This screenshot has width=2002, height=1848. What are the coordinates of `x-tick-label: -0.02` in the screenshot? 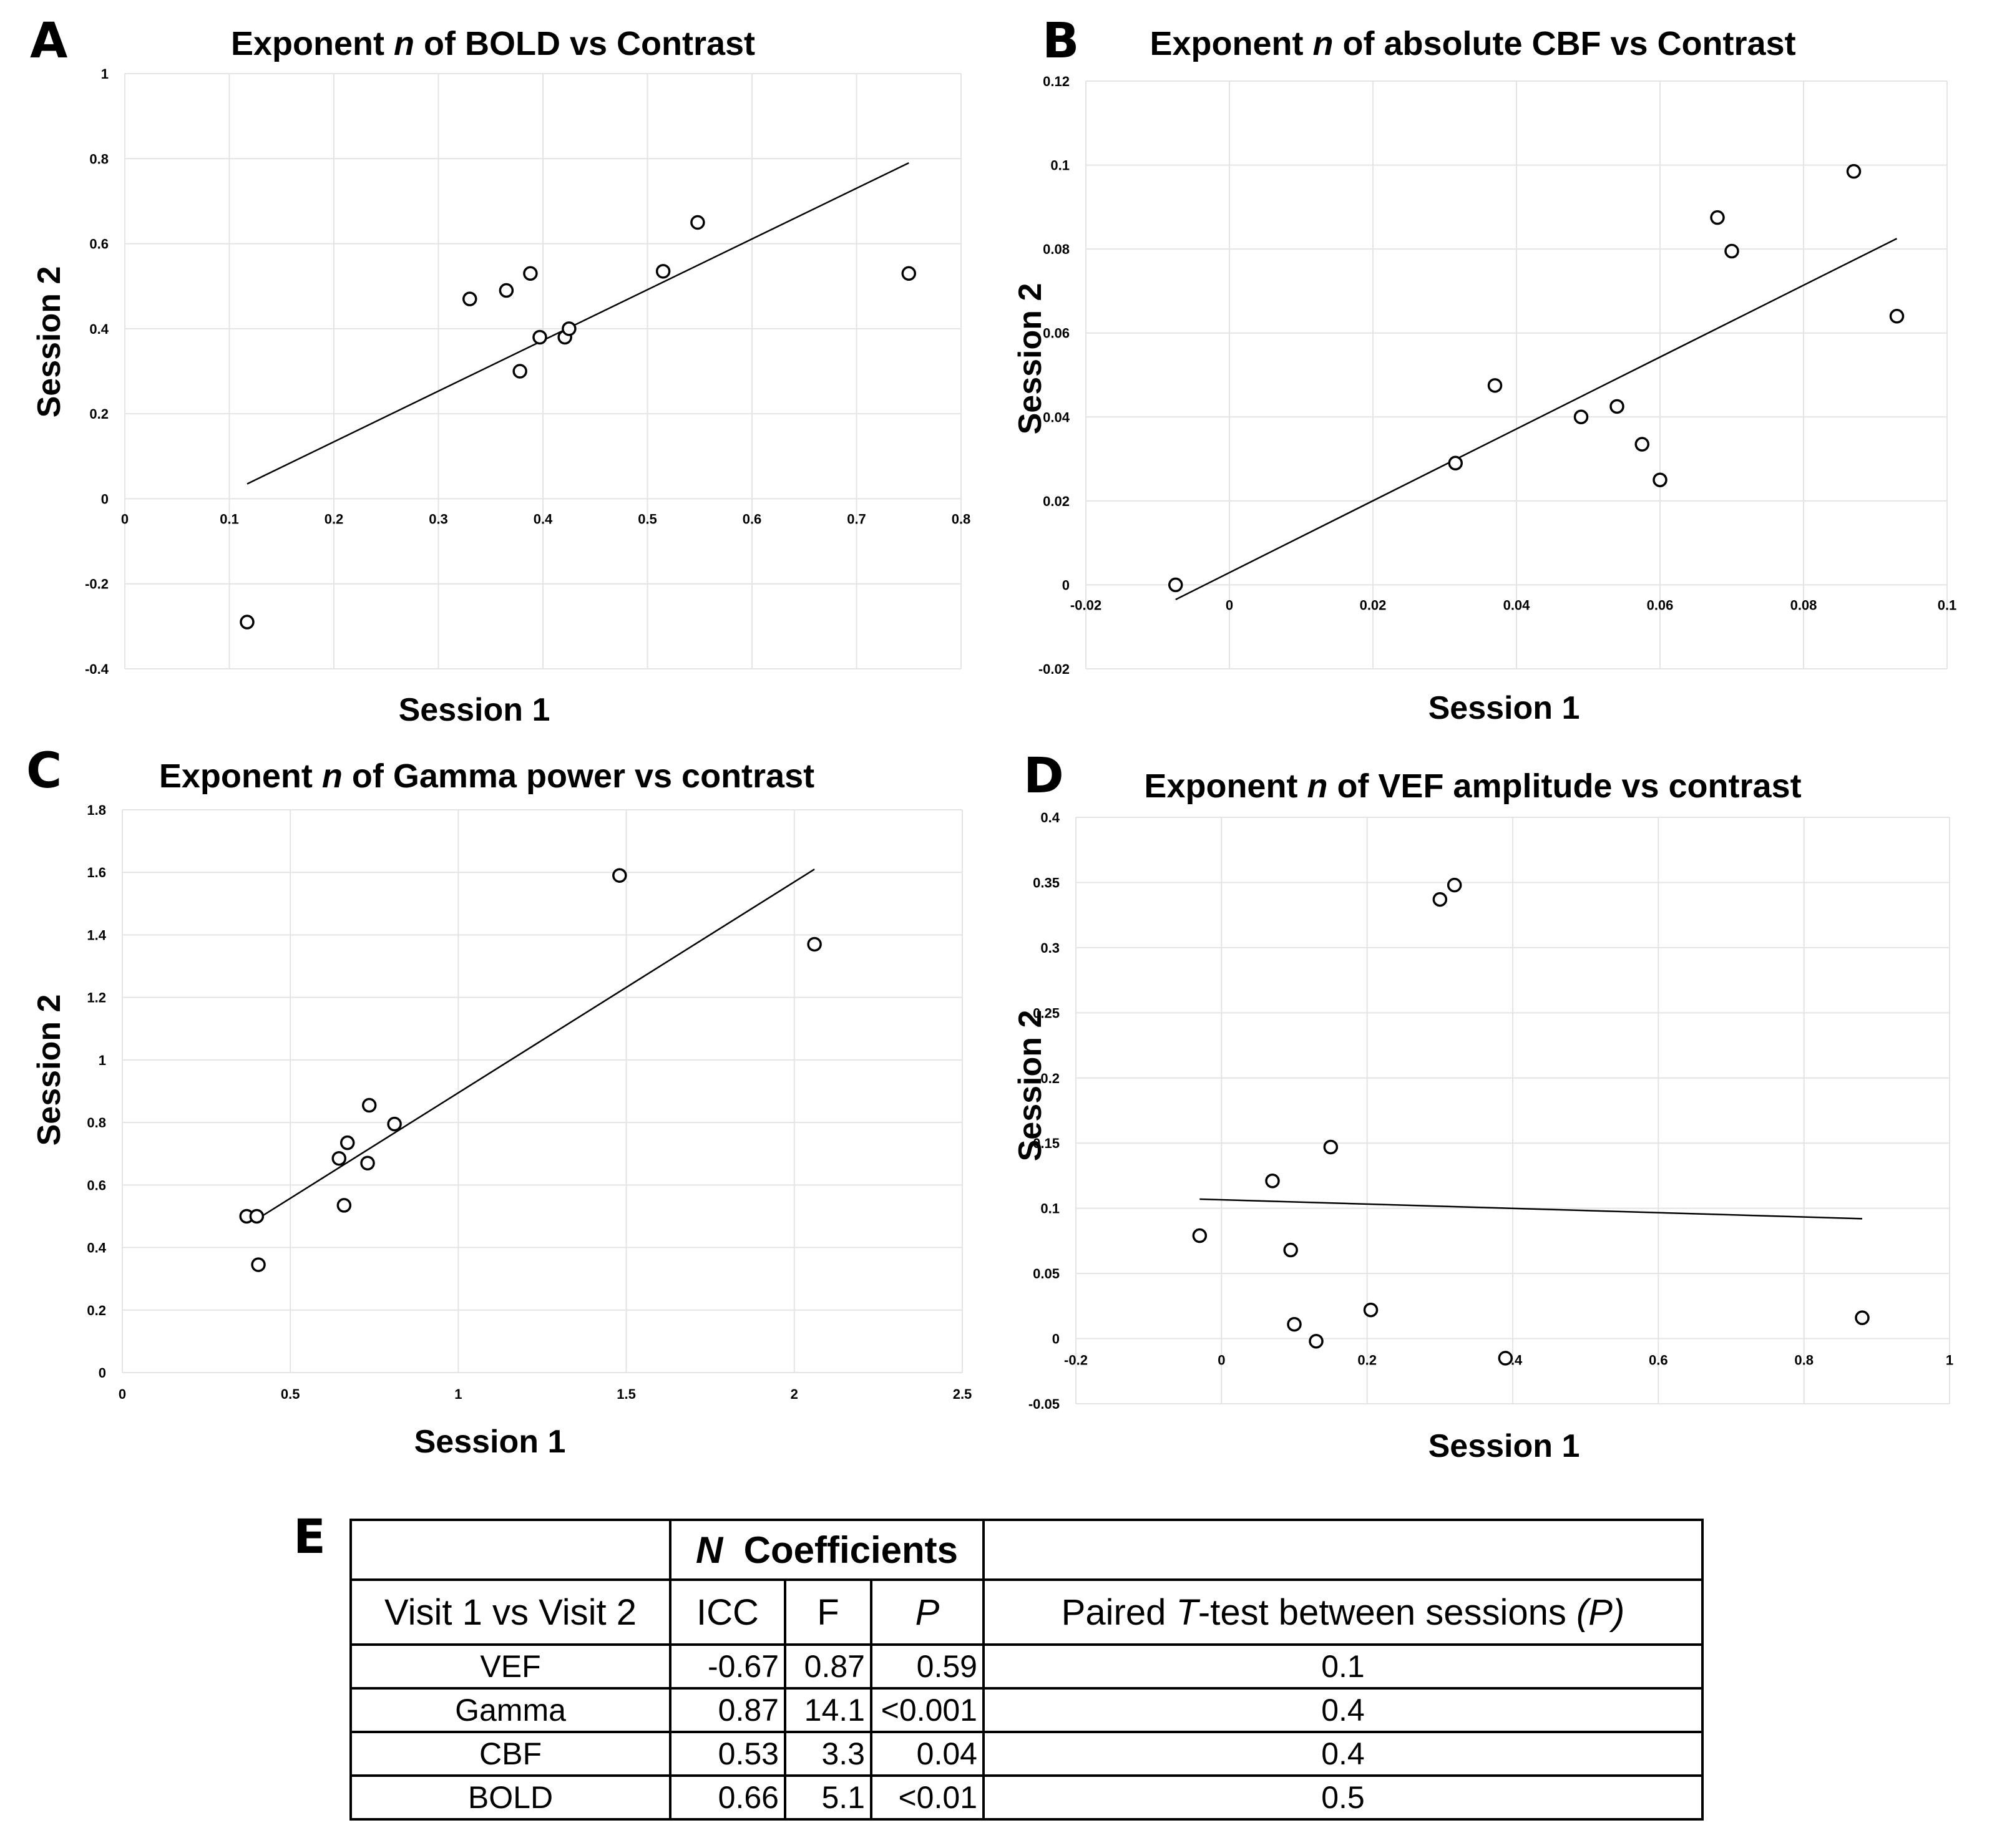 It's located at (1085, 605).